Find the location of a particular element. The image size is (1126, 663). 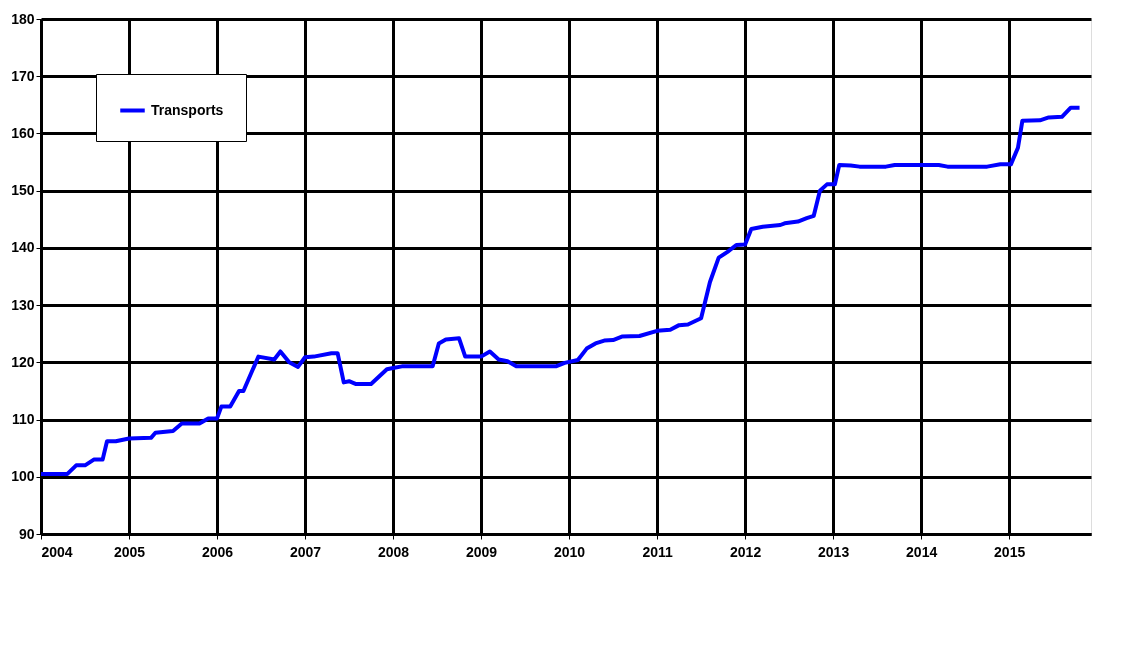

legend-label: Transports is located at coordinates (187, 109).